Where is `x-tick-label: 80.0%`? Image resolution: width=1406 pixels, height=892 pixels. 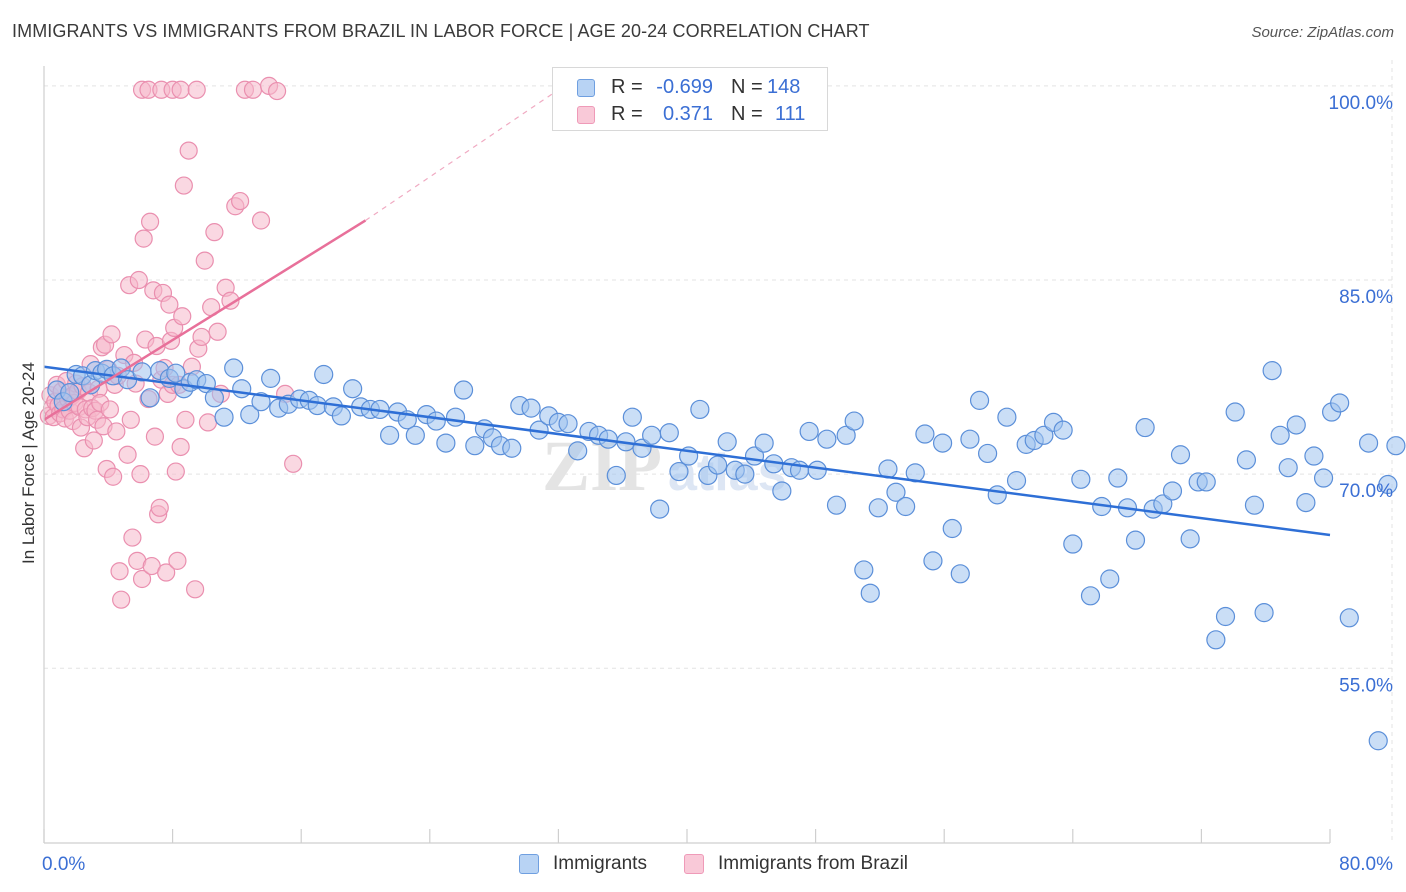
x-tick-label: 80.0% is located at coordinates (1366, 864).